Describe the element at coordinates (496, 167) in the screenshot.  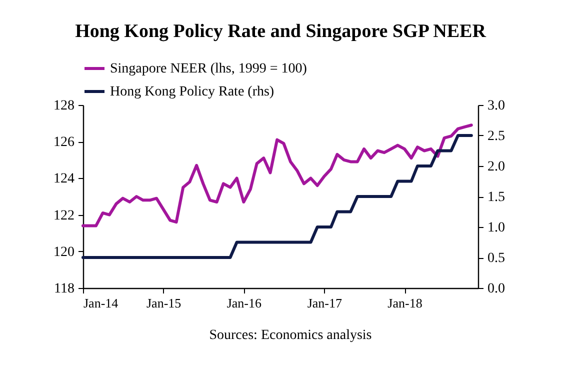
I see `y2-tick-label: 2.0` at that location.